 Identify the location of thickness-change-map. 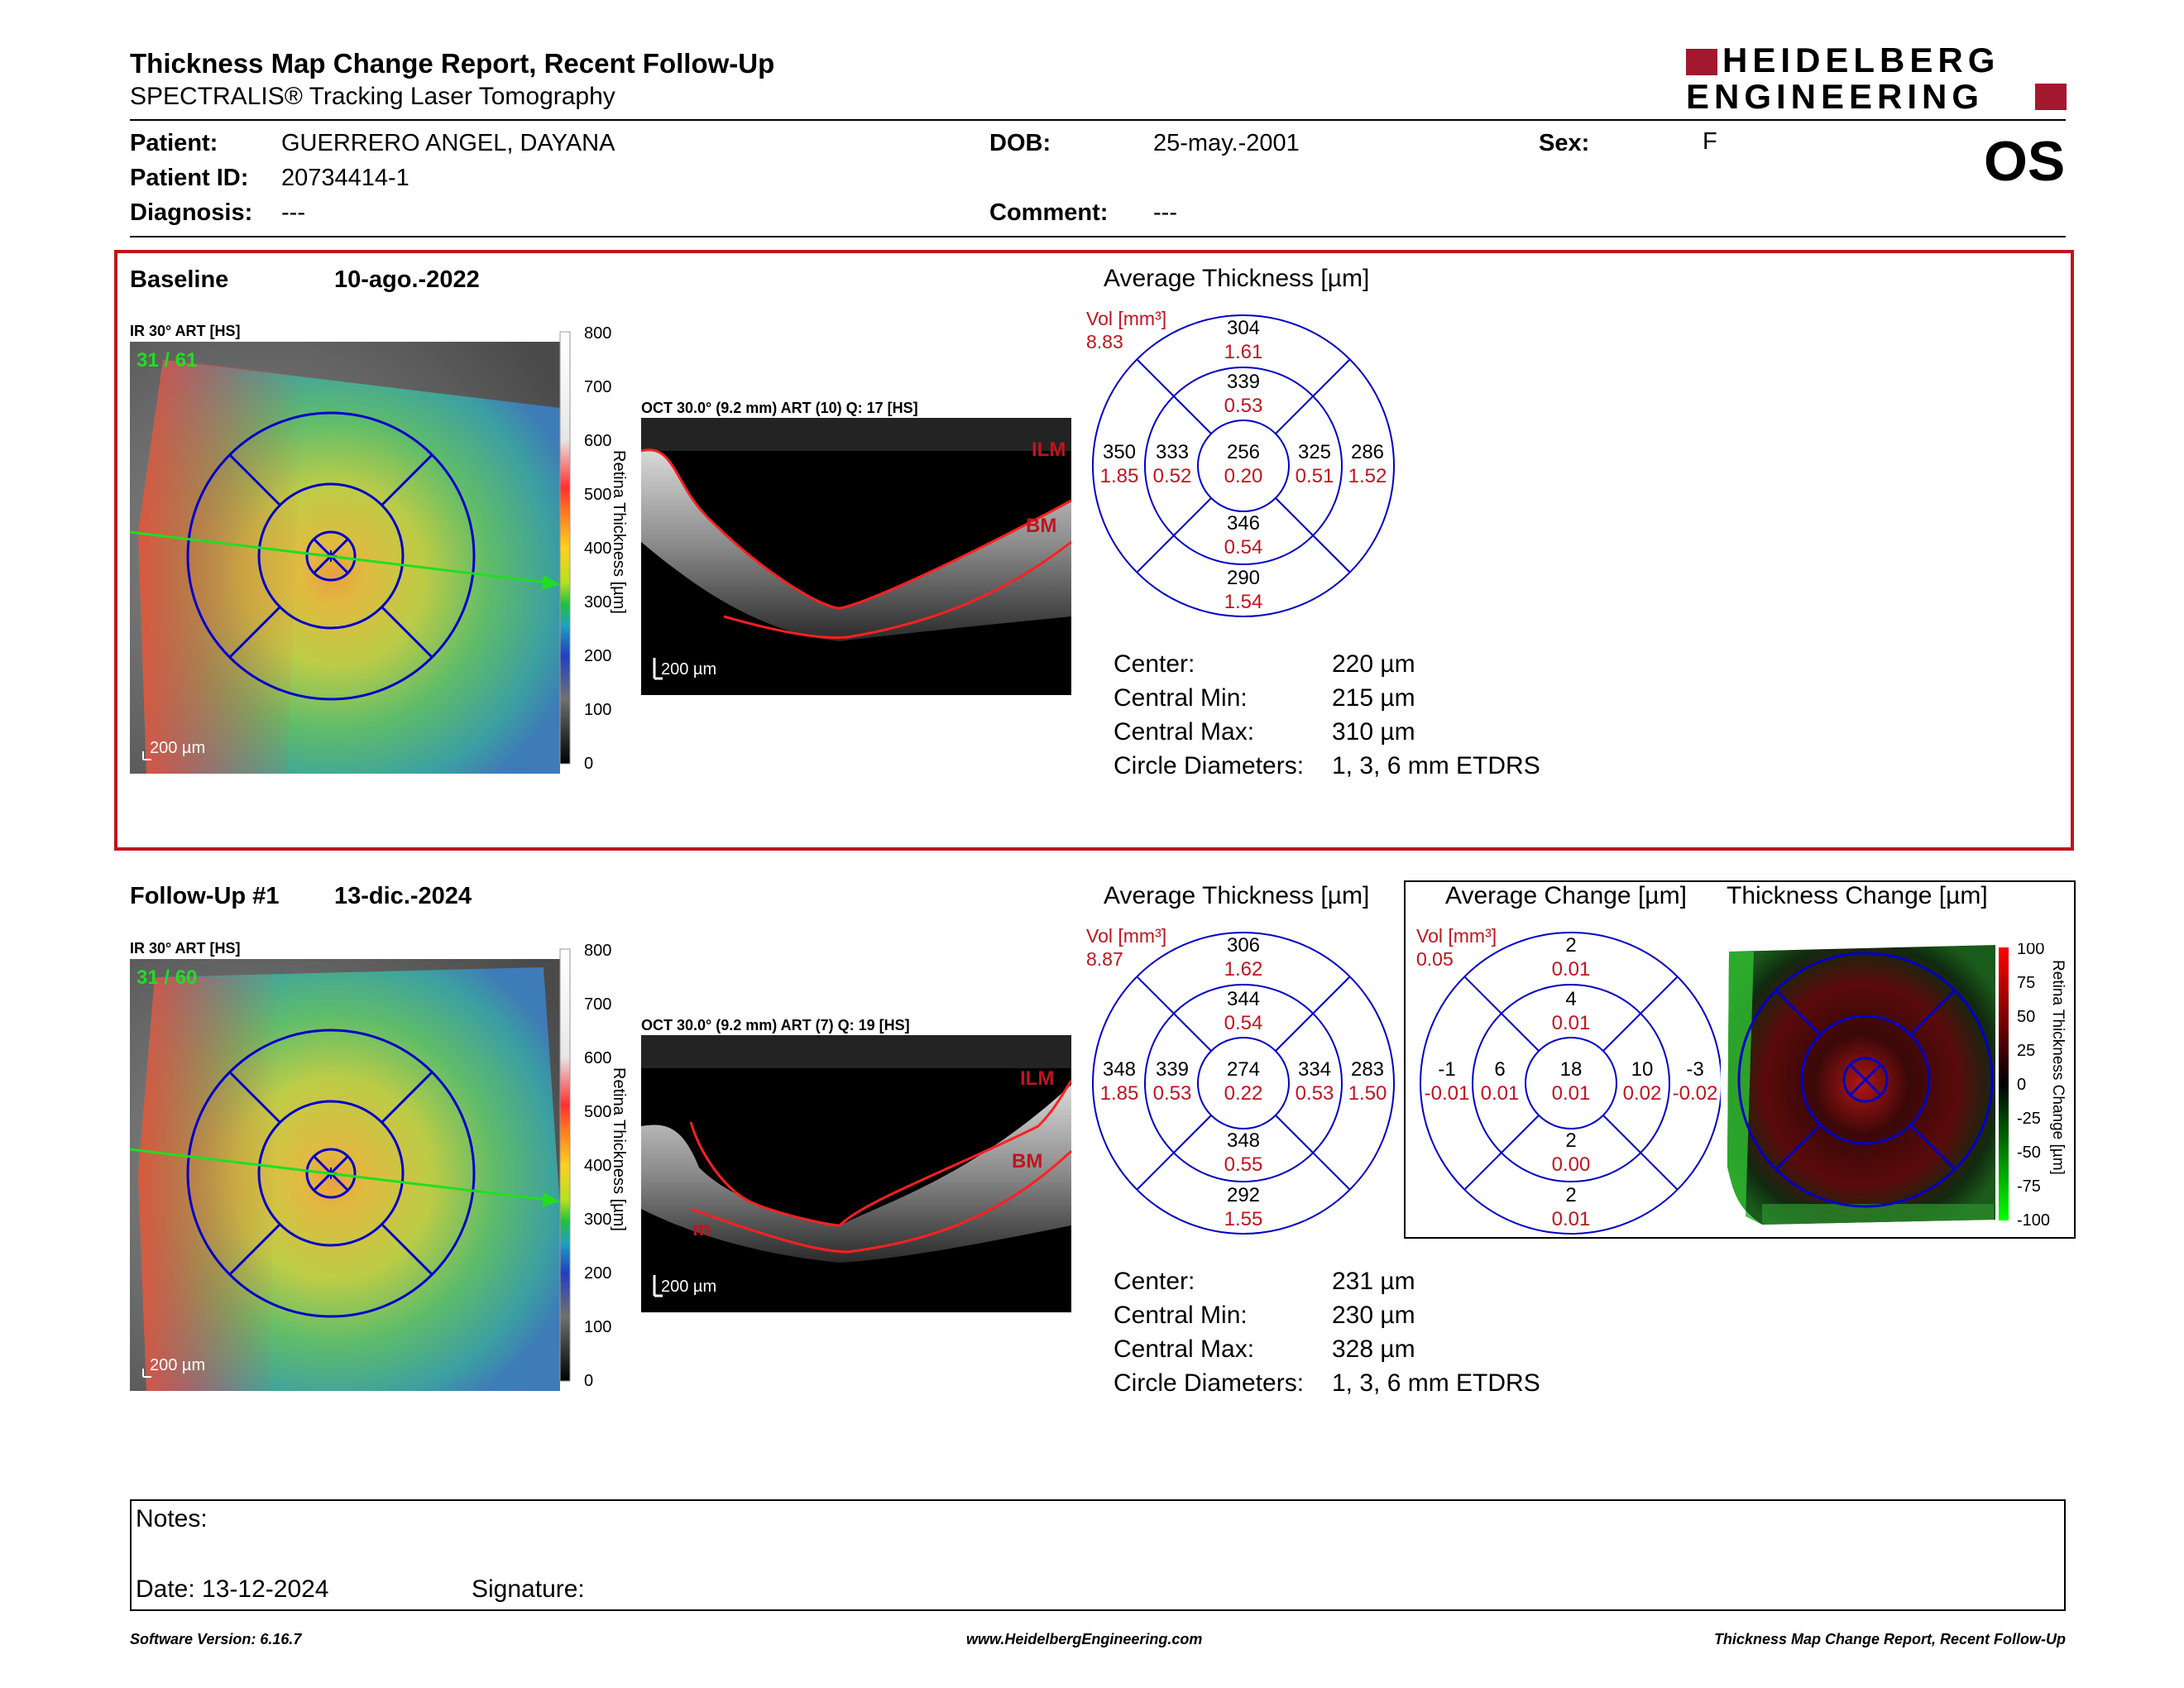
(1861, 1084).